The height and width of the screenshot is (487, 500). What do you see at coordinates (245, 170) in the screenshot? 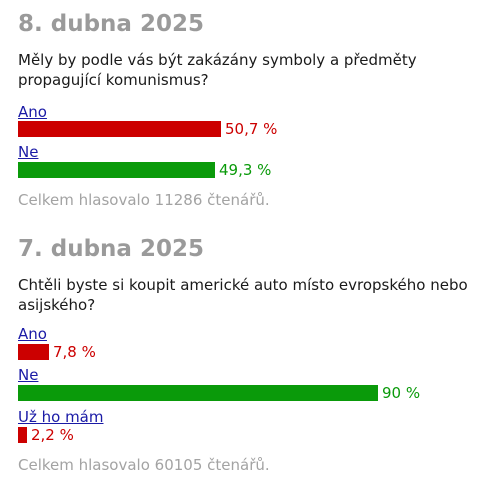
I see `percentage-label: 49,3 %` at bounding box center [245, 170].